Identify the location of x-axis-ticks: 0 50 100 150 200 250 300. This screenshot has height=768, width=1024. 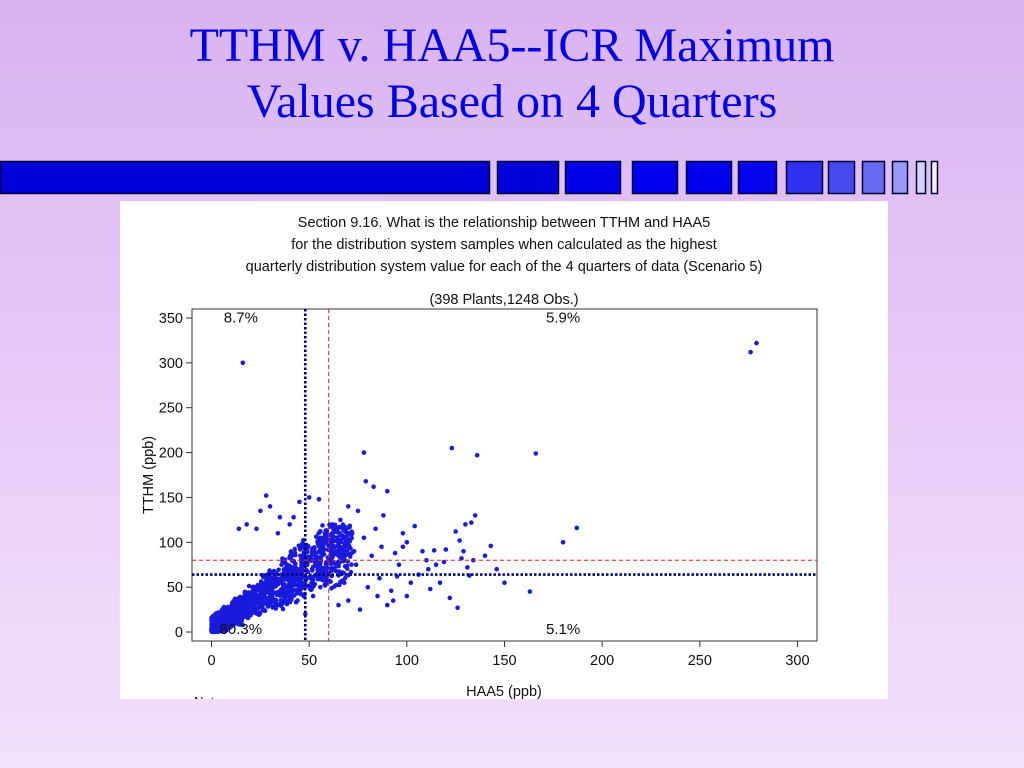
(508, 655).